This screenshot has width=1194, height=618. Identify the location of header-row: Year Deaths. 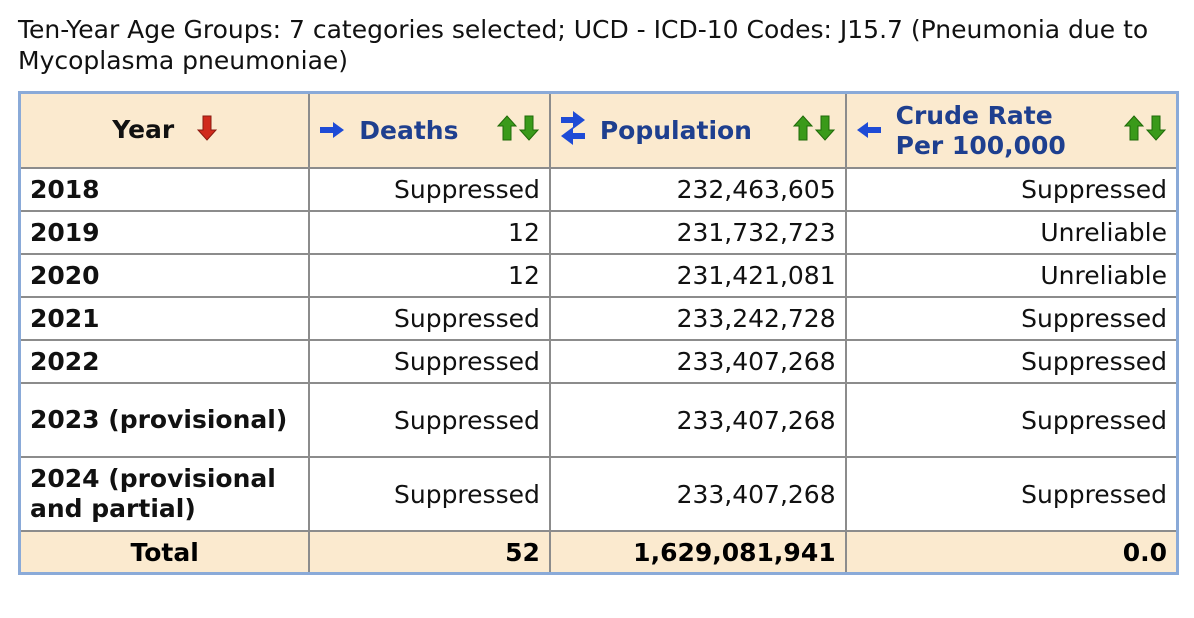
(598, 130).